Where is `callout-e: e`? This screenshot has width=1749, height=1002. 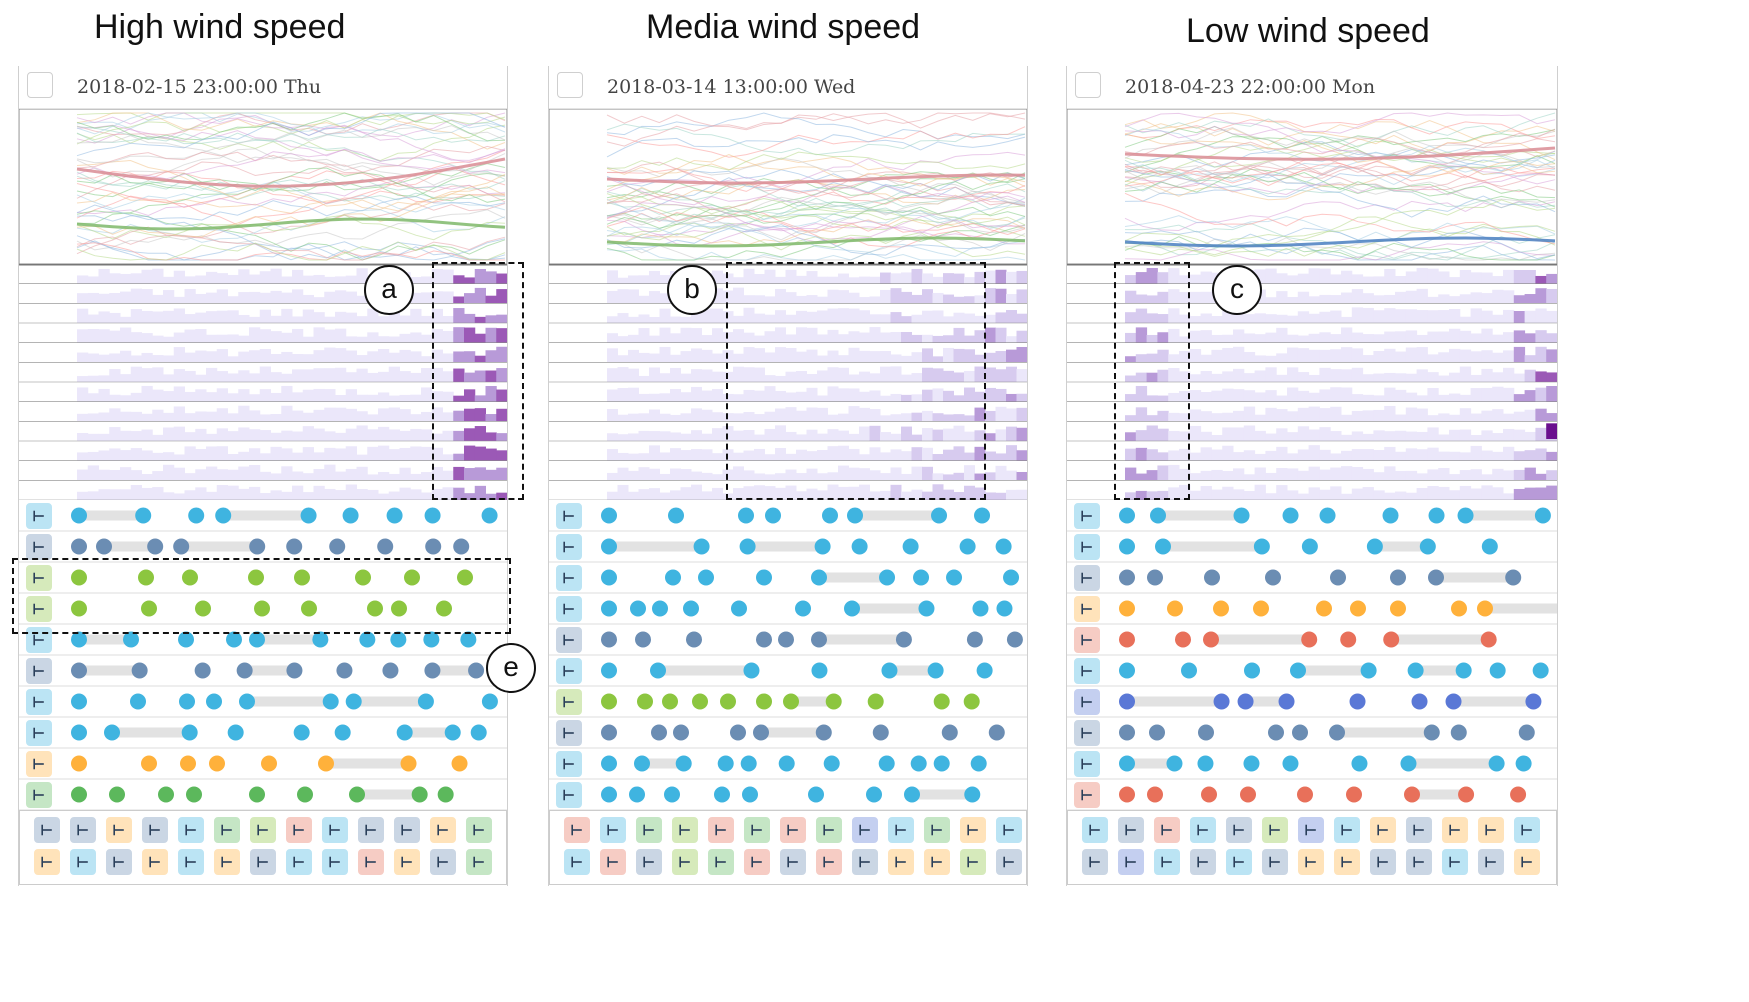 callout-e: e is located at coordinates (511, 668).